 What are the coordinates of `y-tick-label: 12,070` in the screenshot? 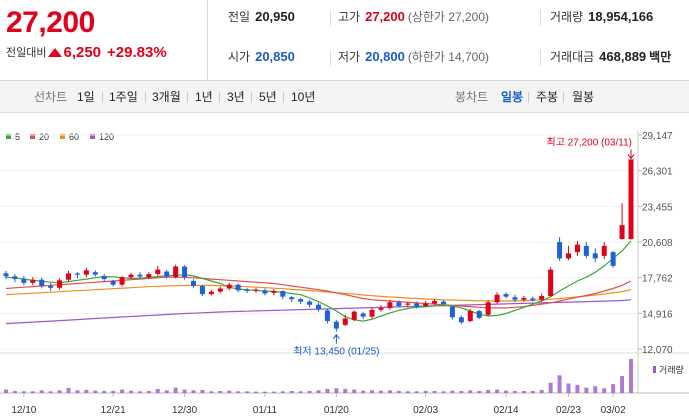 It's located at (657, 350).